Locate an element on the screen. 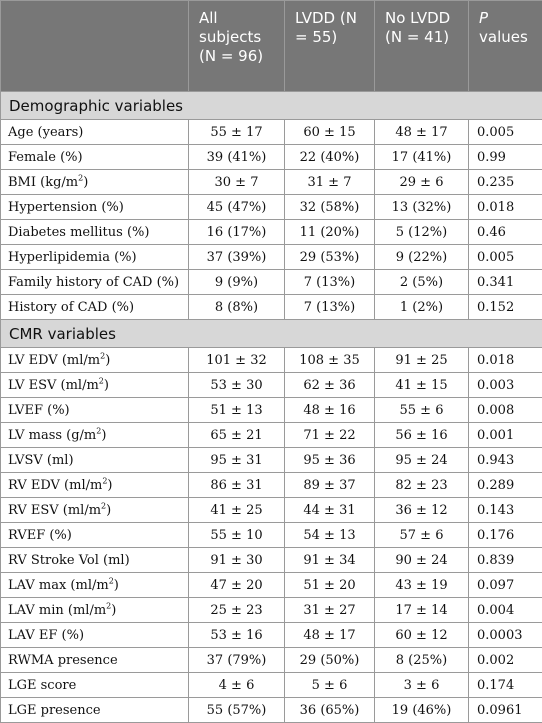 This screenshot has width=542, height=723. cell-p-value: 0.018 is located at coordinates (505, 207).